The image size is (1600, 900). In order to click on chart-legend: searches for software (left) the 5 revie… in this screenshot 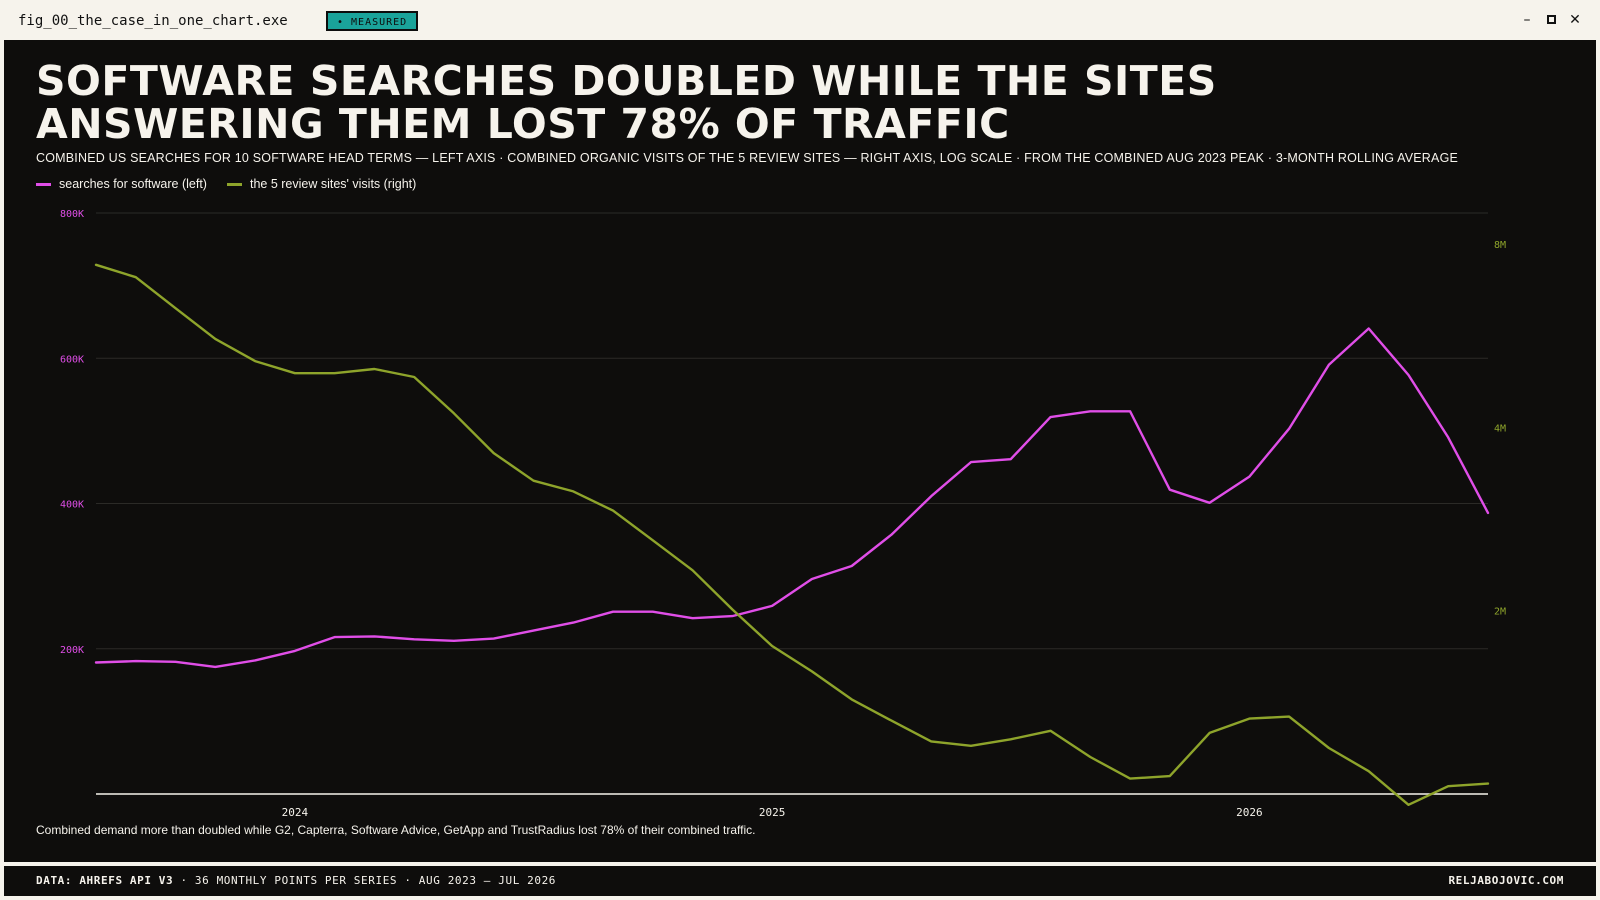, I will do `click(226, 184)`.